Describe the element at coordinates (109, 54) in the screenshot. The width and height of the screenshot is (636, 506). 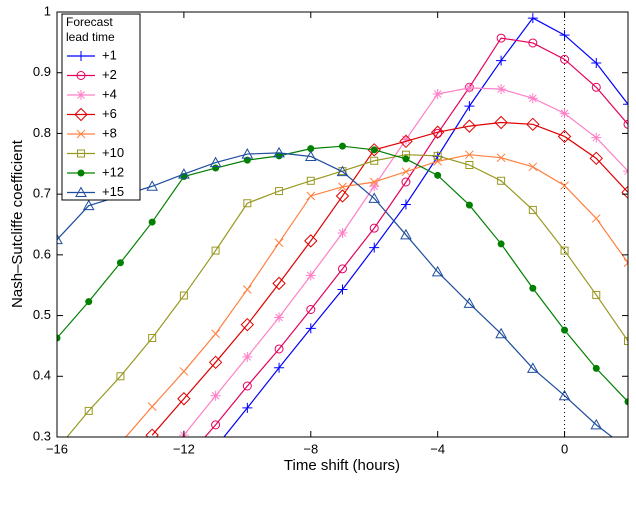
I see `legend-label: +1` at that location.